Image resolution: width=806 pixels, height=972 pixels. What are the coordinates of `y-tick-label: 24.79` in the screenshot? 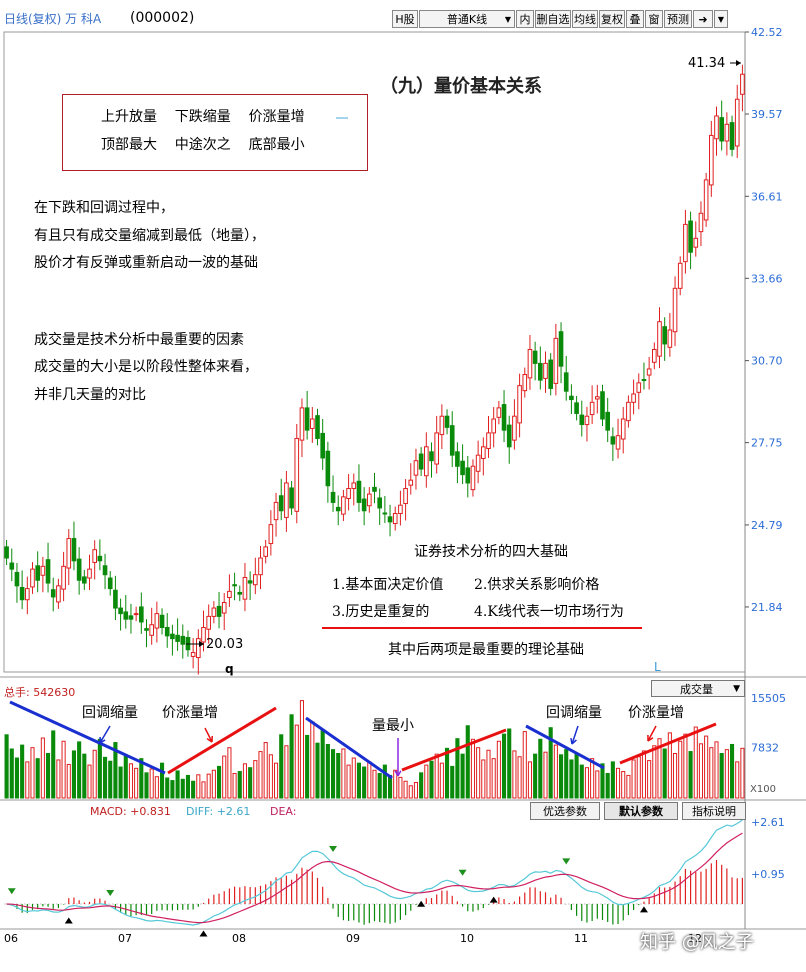 It's located at (767, 525).